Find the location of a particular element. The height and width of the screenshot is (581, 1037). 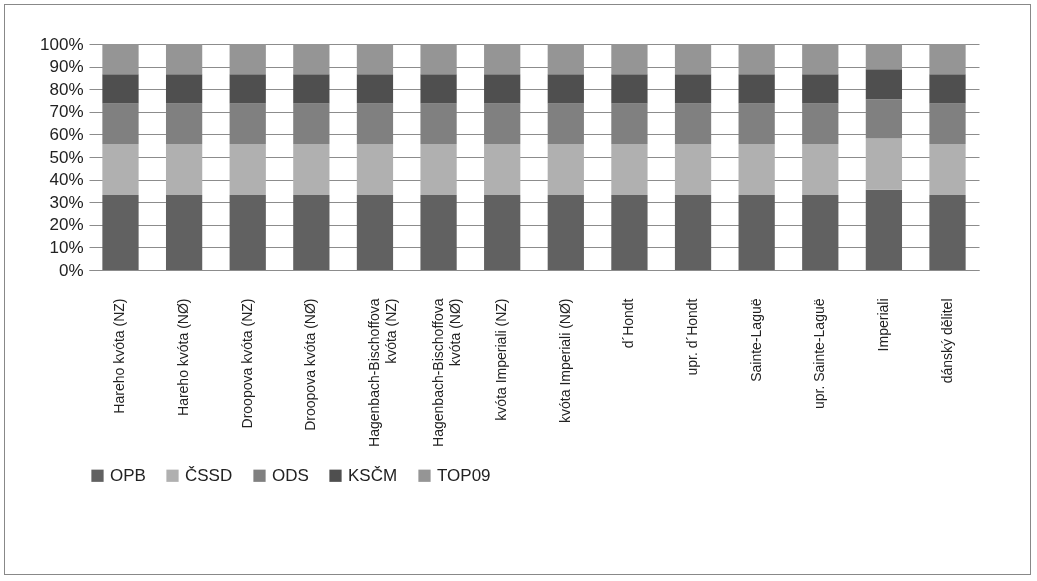

y-tick-label: 30% is located at coordinates (66, 202).